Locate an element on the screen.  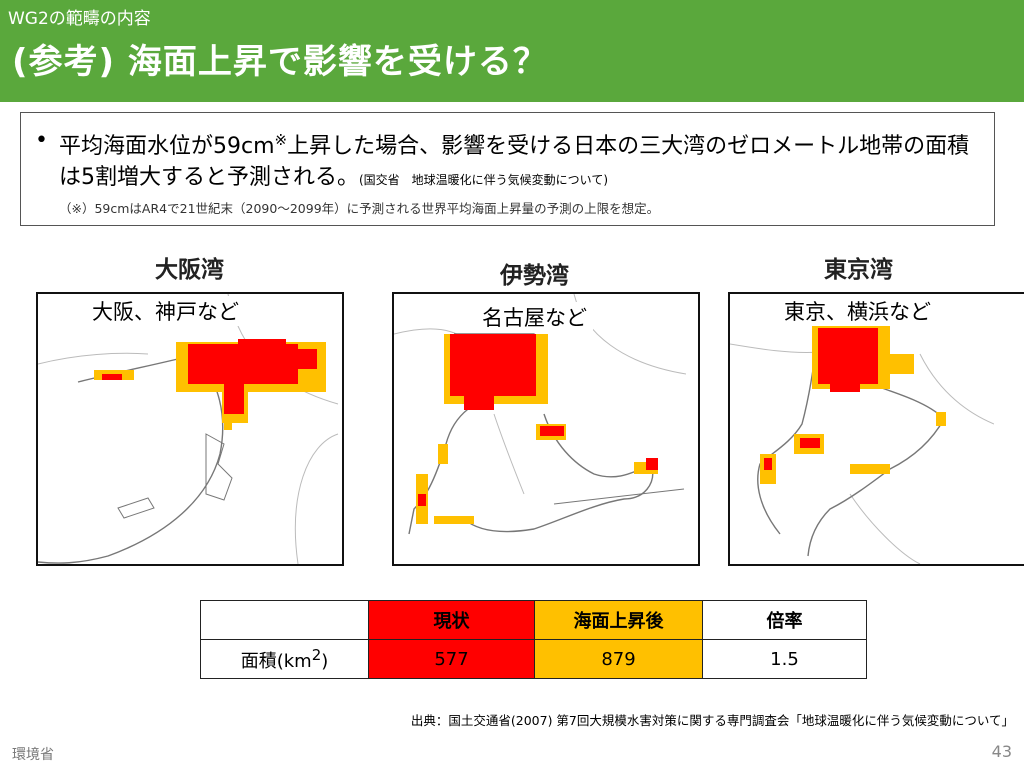
value-after-rise: 879 is located at coordinates (618, 659).